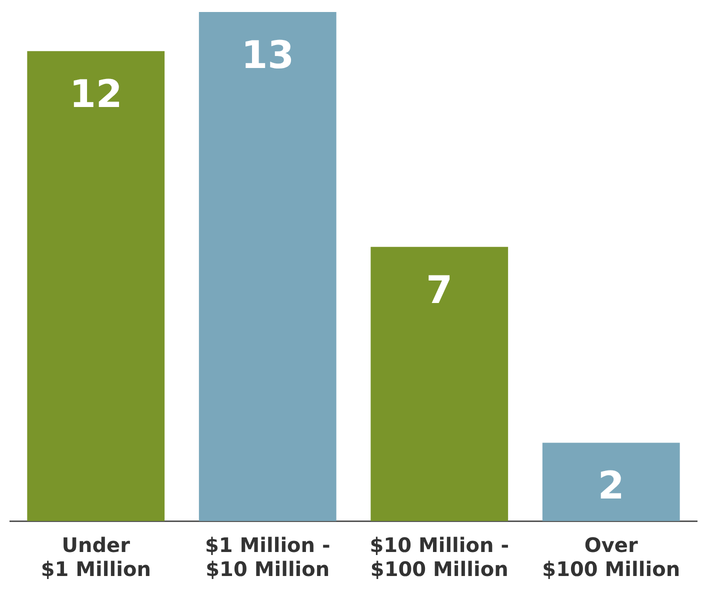 The width and height of the screenshot is (707, 601). Describe the element at coordinates (267, 557) in the screenshot. I see `x-tick-label: $1 Million - $10 Million` at that location.